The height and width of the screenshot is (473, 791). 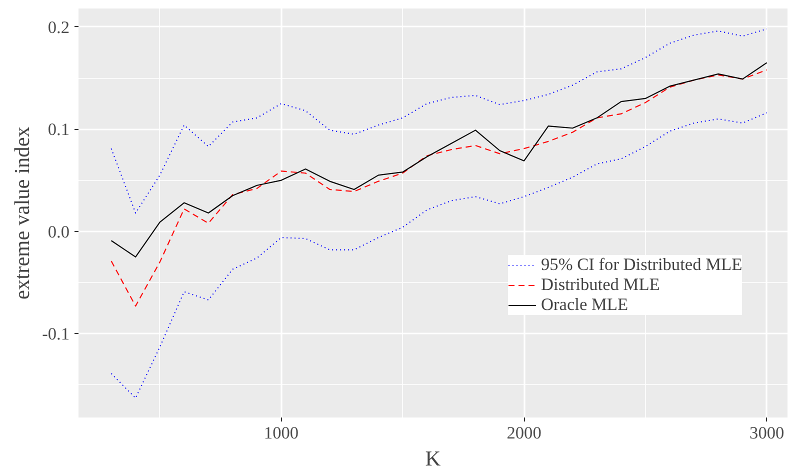 I want to click on y-tick-label: 0.1, so click(x=59, y=130).